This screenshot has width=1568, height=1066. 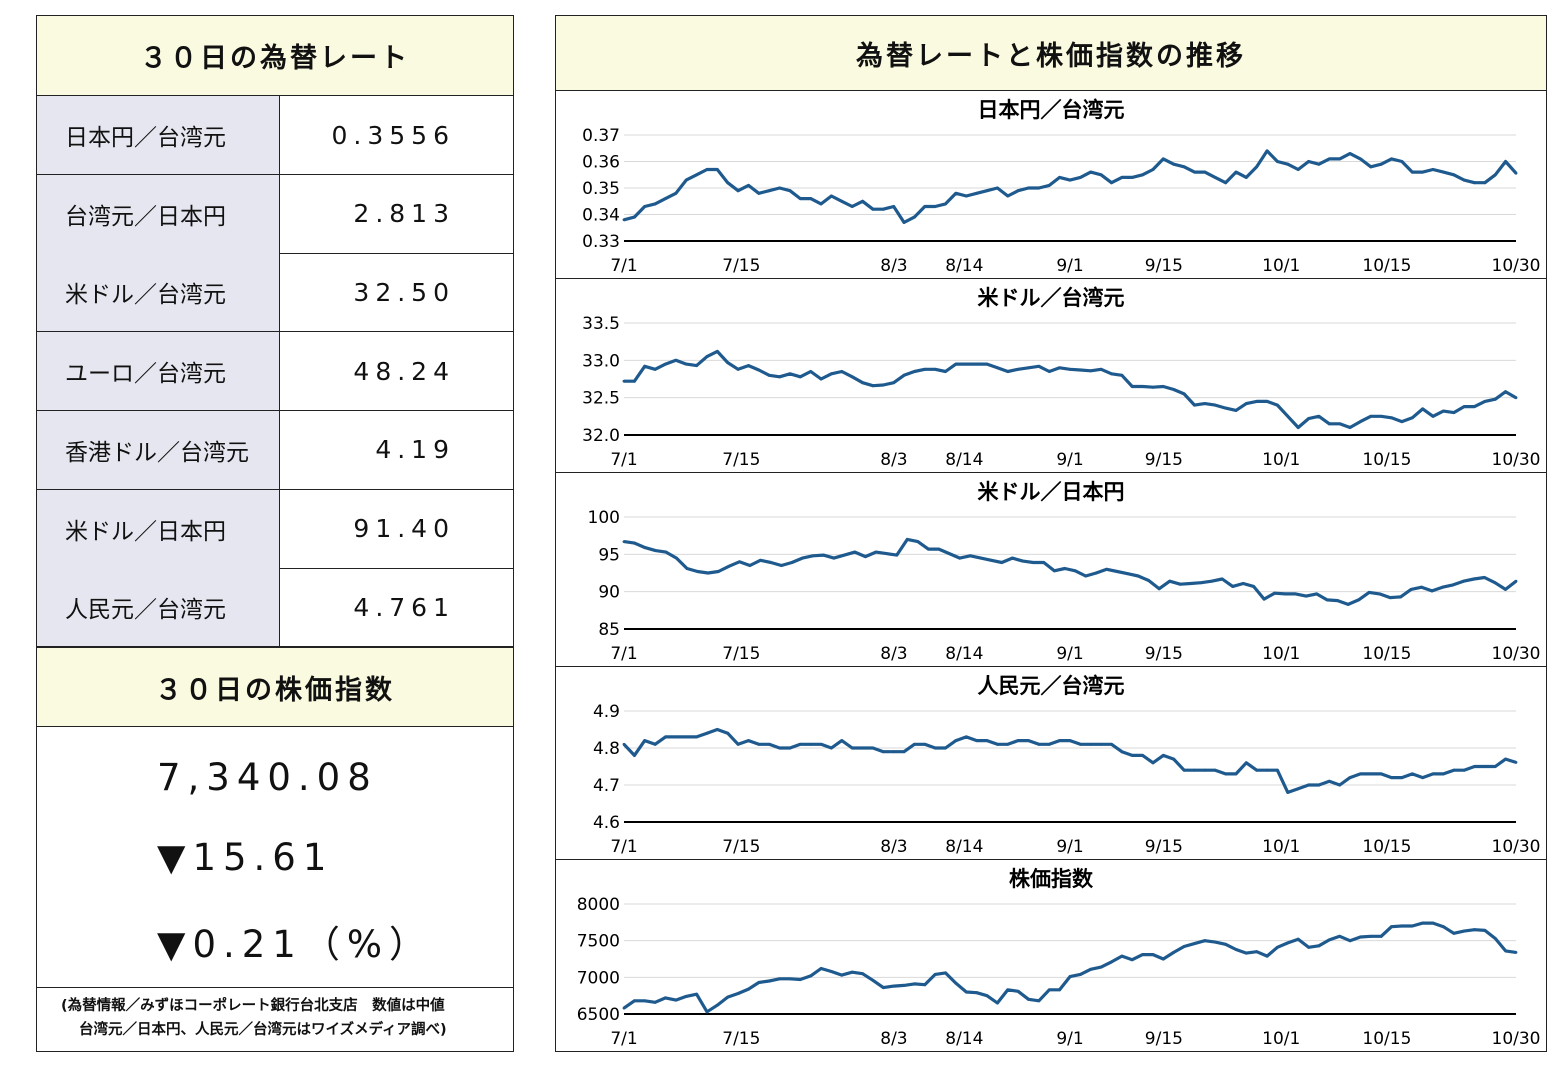 I want to click on y-tick-label: 8000, so click(x=598, y=905).